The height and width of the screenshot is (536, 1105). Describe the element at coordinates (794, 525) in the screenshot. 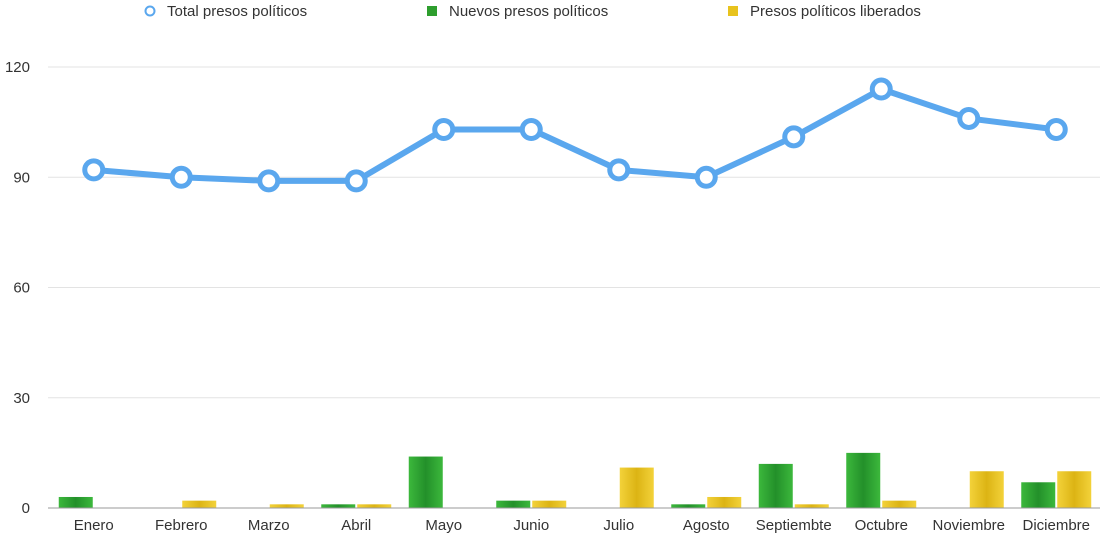

I see `x-tick-label: Septiembte` at that location.